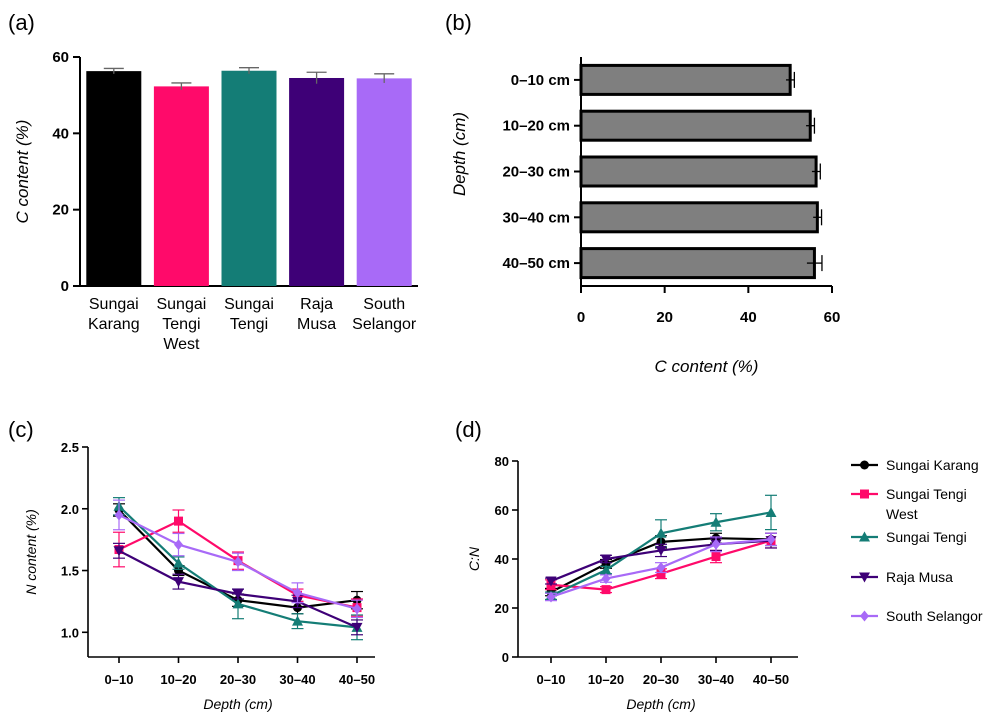 The height and width of the screenshot is (712, 999). I want to click on x-tick-label: South, so click(384, 304).